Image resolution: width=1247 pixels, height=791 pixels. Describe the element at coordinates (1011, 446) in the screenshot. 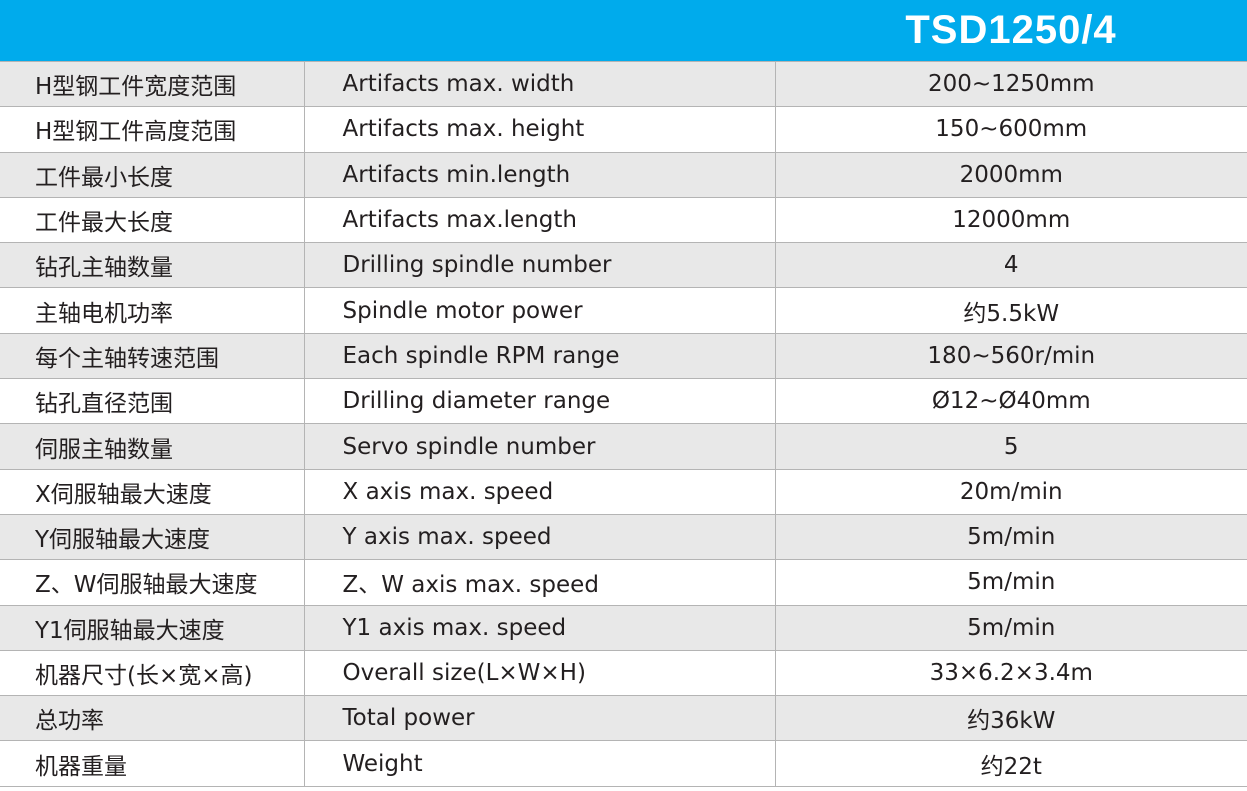

I see `spec-value: 5` at that location.